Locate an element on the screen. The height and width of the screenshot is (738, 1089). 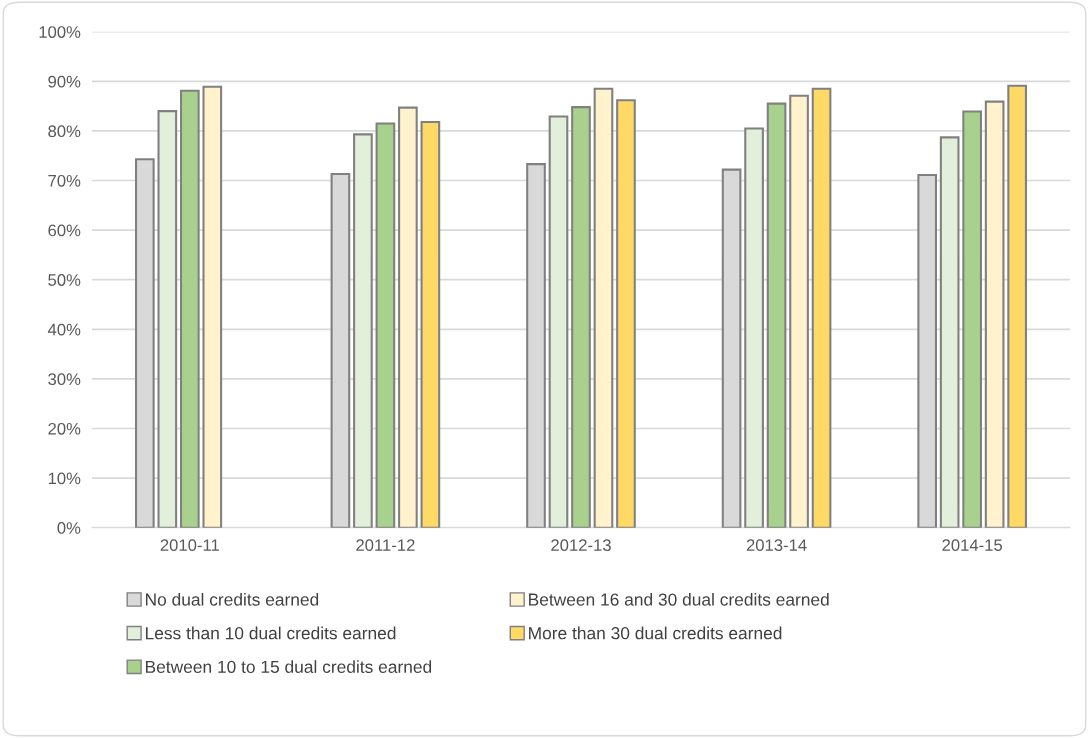
x-tick-label: 2014-15 is located at coordinates (972, 545).